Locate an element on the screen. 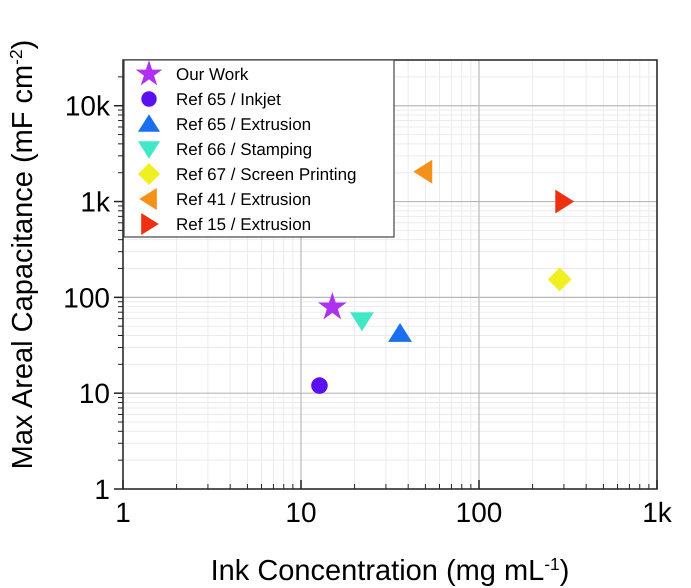 The height and width of the screenshot is (588, 691). legend-label: Ref 67 / Screen Printing is located at coordinates (266, 174).